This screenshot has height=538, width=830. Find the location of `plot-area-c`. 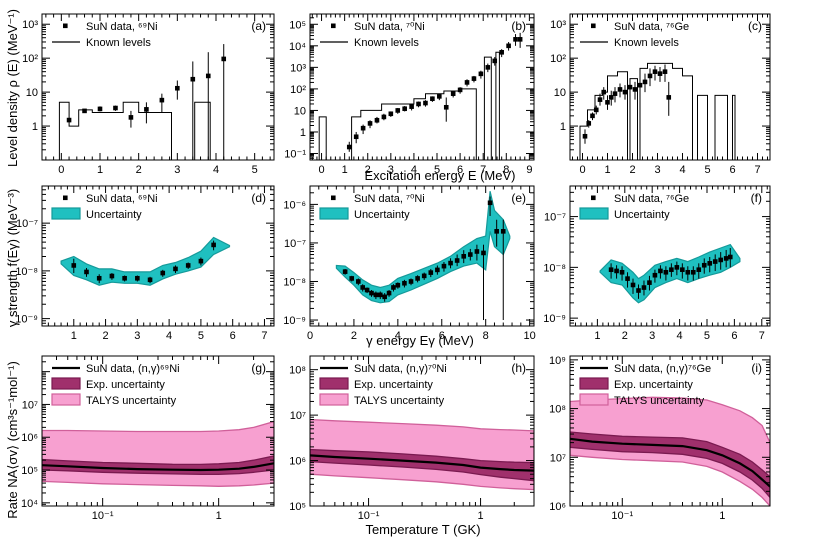

plot-area-c is located at coordinates (657, 111).